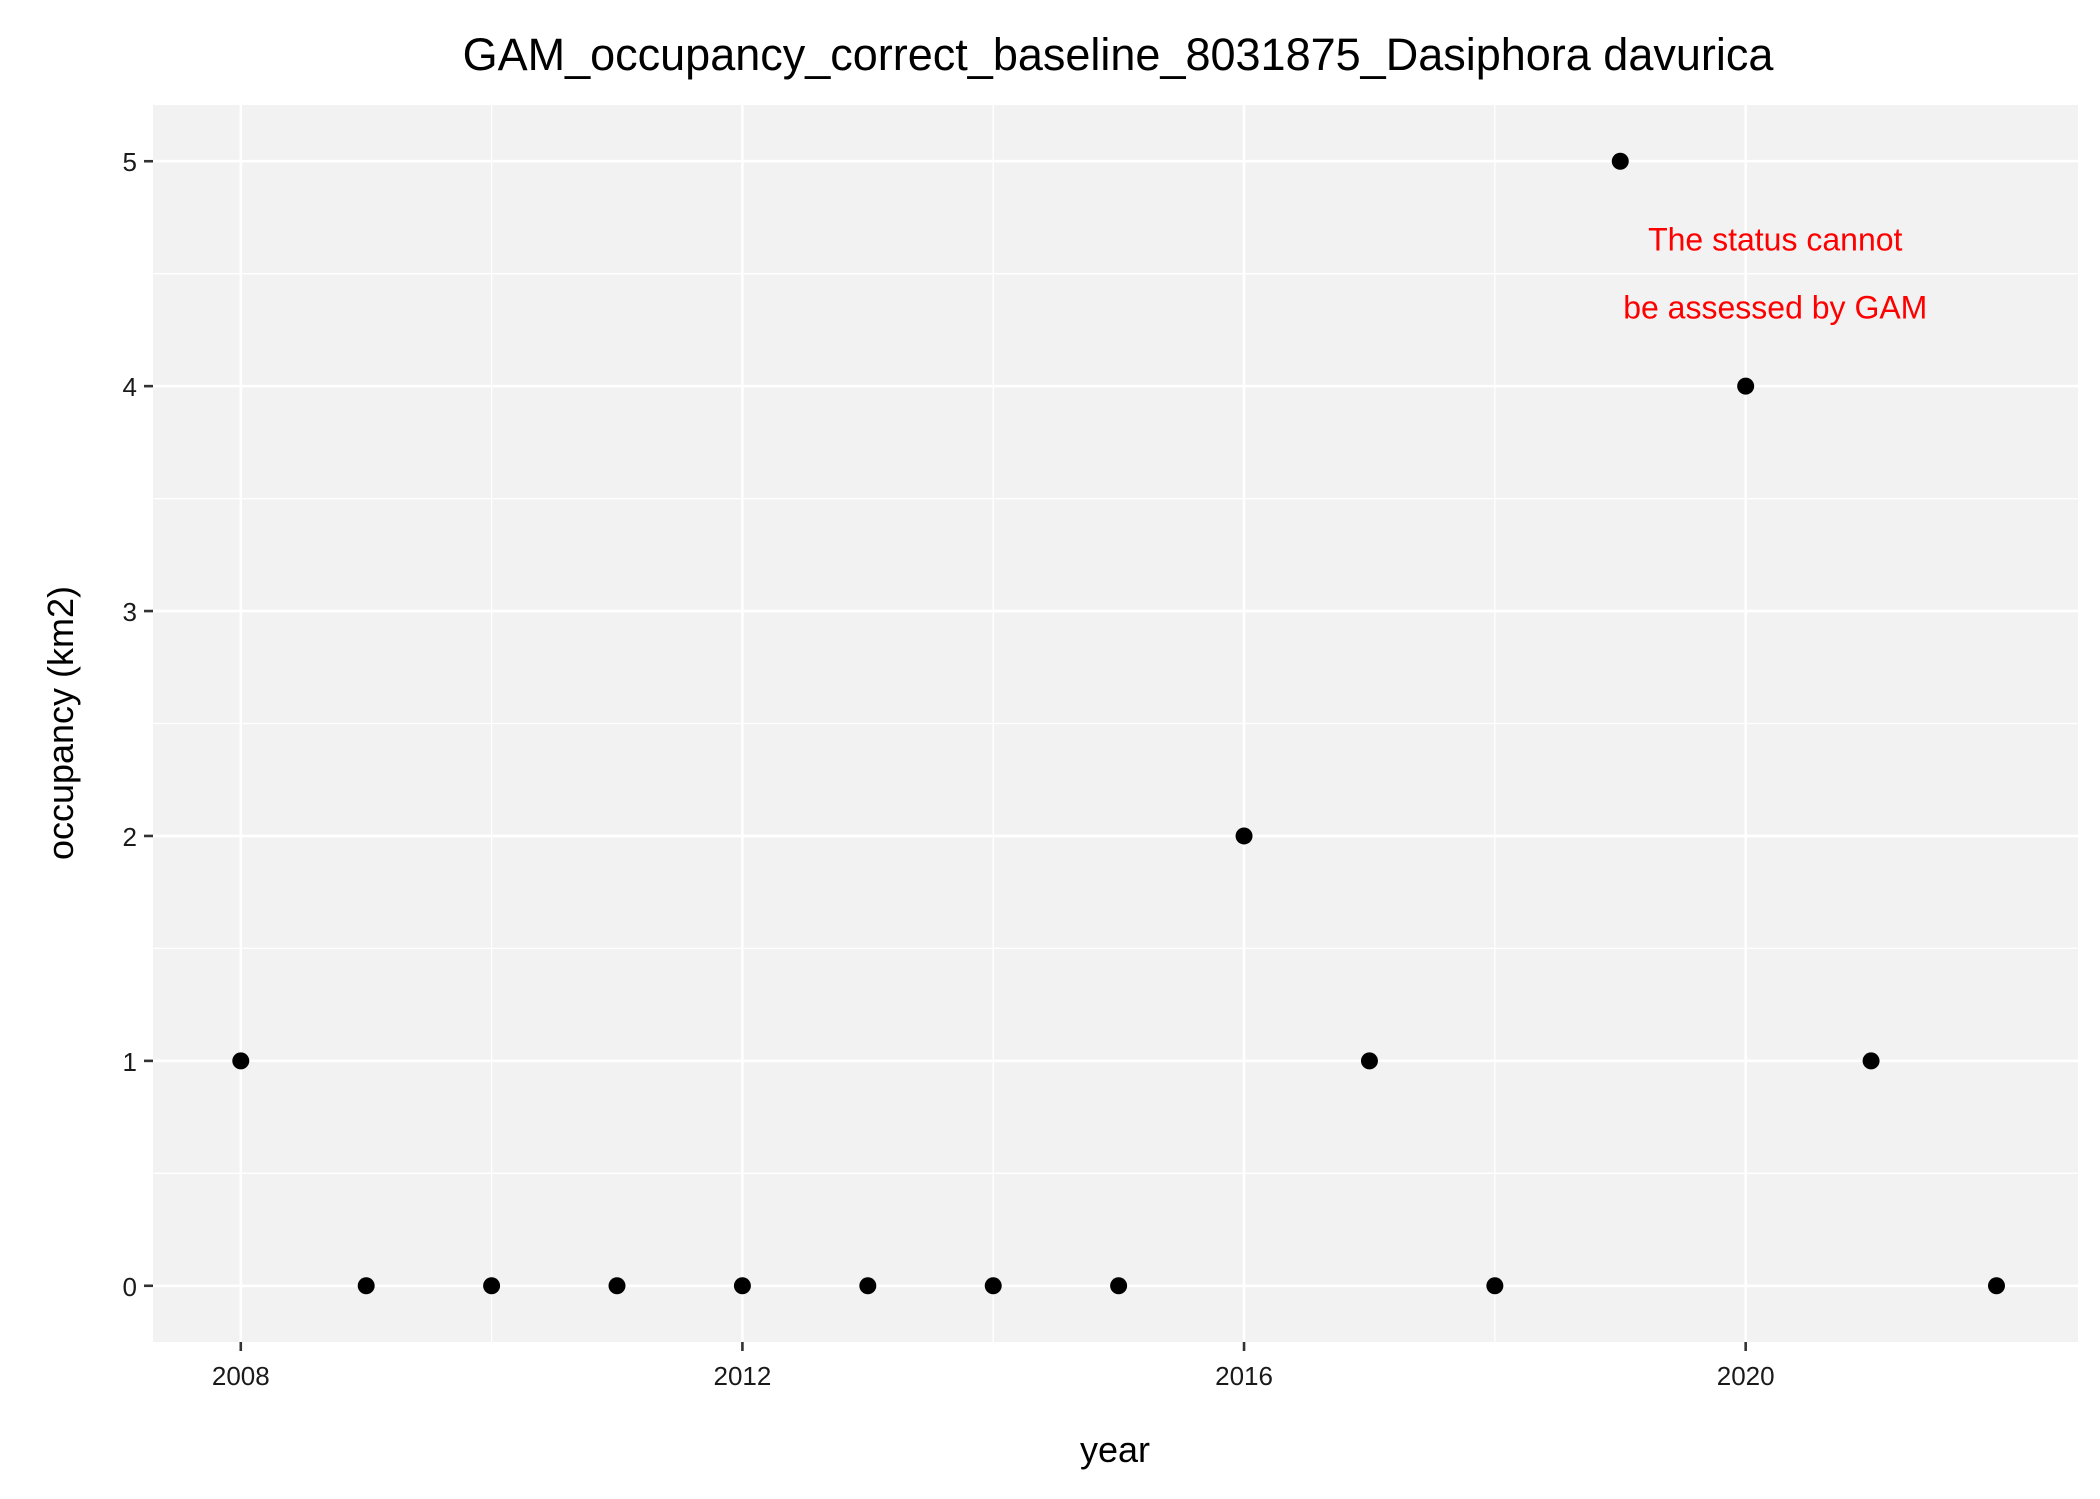 Image resolution: width=2100 pixels, height=1499 pixels. Describe the element at coordinates (1115, 1449) in the screenshot. I see `x-axis-title: year` at that location.